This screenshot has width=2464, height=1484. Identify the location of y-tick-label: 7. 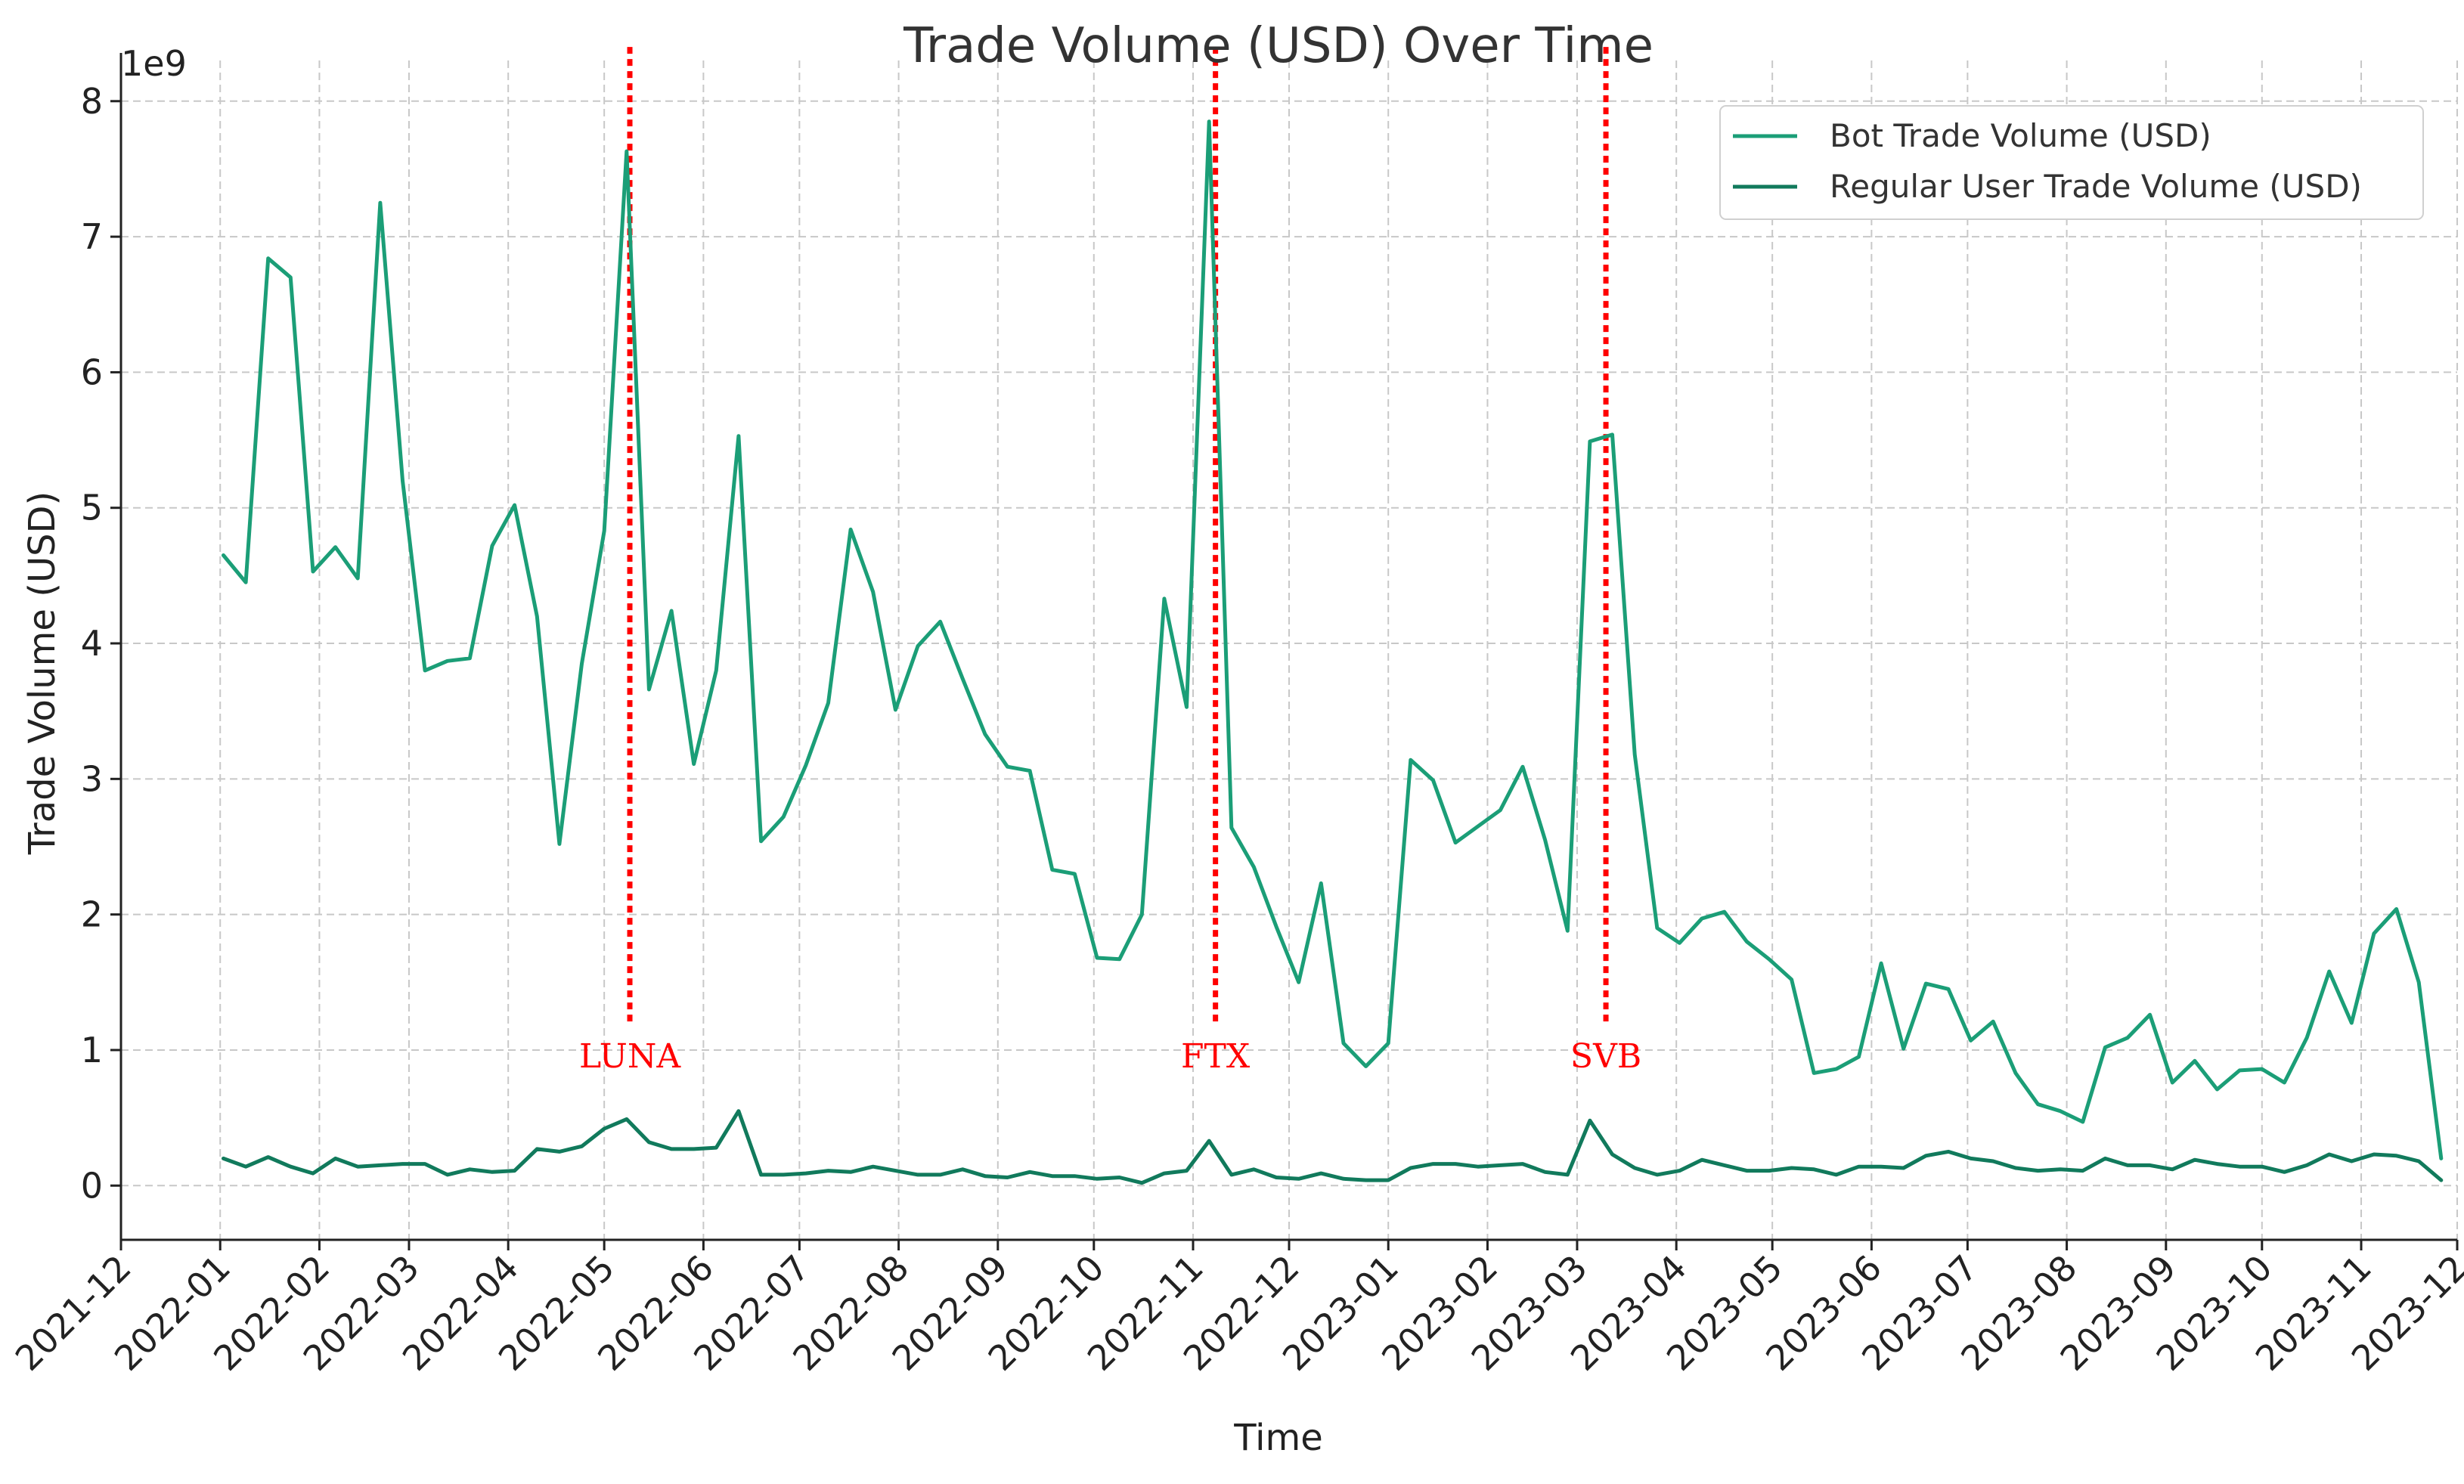
(92, 236).